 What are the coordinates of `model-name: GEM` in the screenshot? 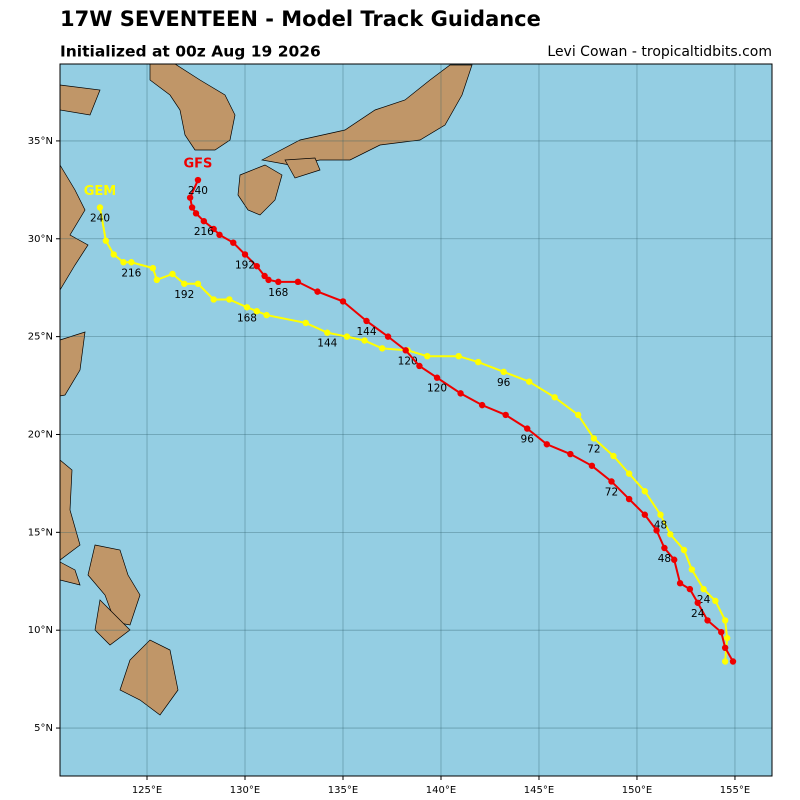 It's located at (100, 191).